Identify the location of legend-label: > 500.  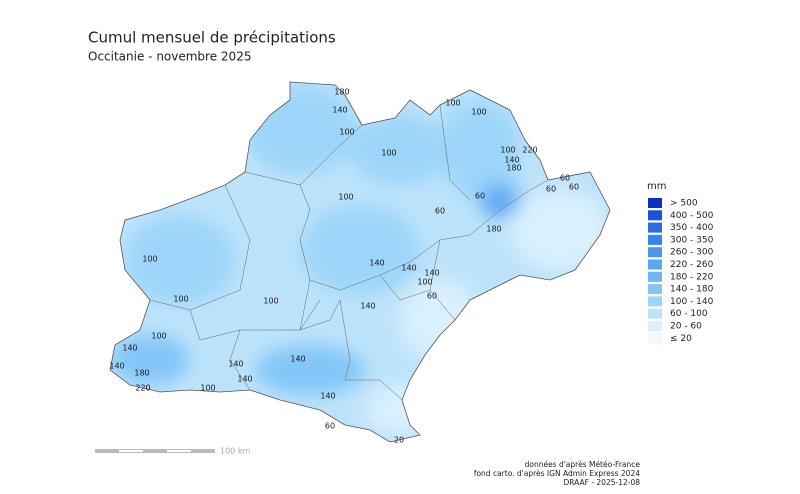
(684, 204).